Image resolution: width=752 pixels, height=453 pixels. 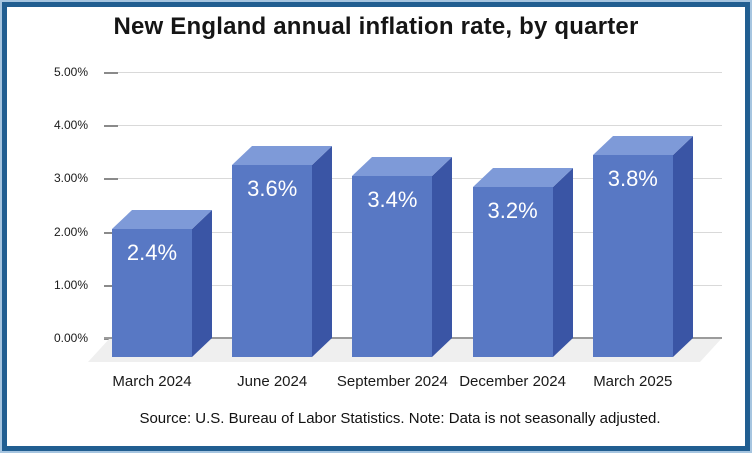 I want to click on x-category-label: March 2025, so click(x=633, y=381).